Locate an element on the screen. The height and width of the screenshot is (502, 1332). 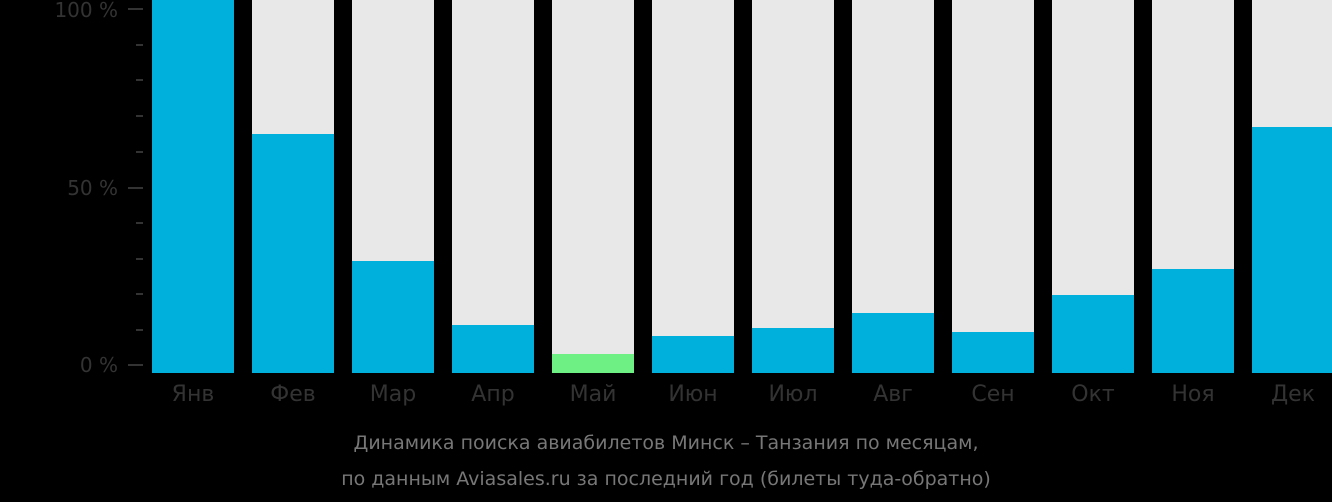
x-tick-label: Дек is located at coordinates (1292, 394).